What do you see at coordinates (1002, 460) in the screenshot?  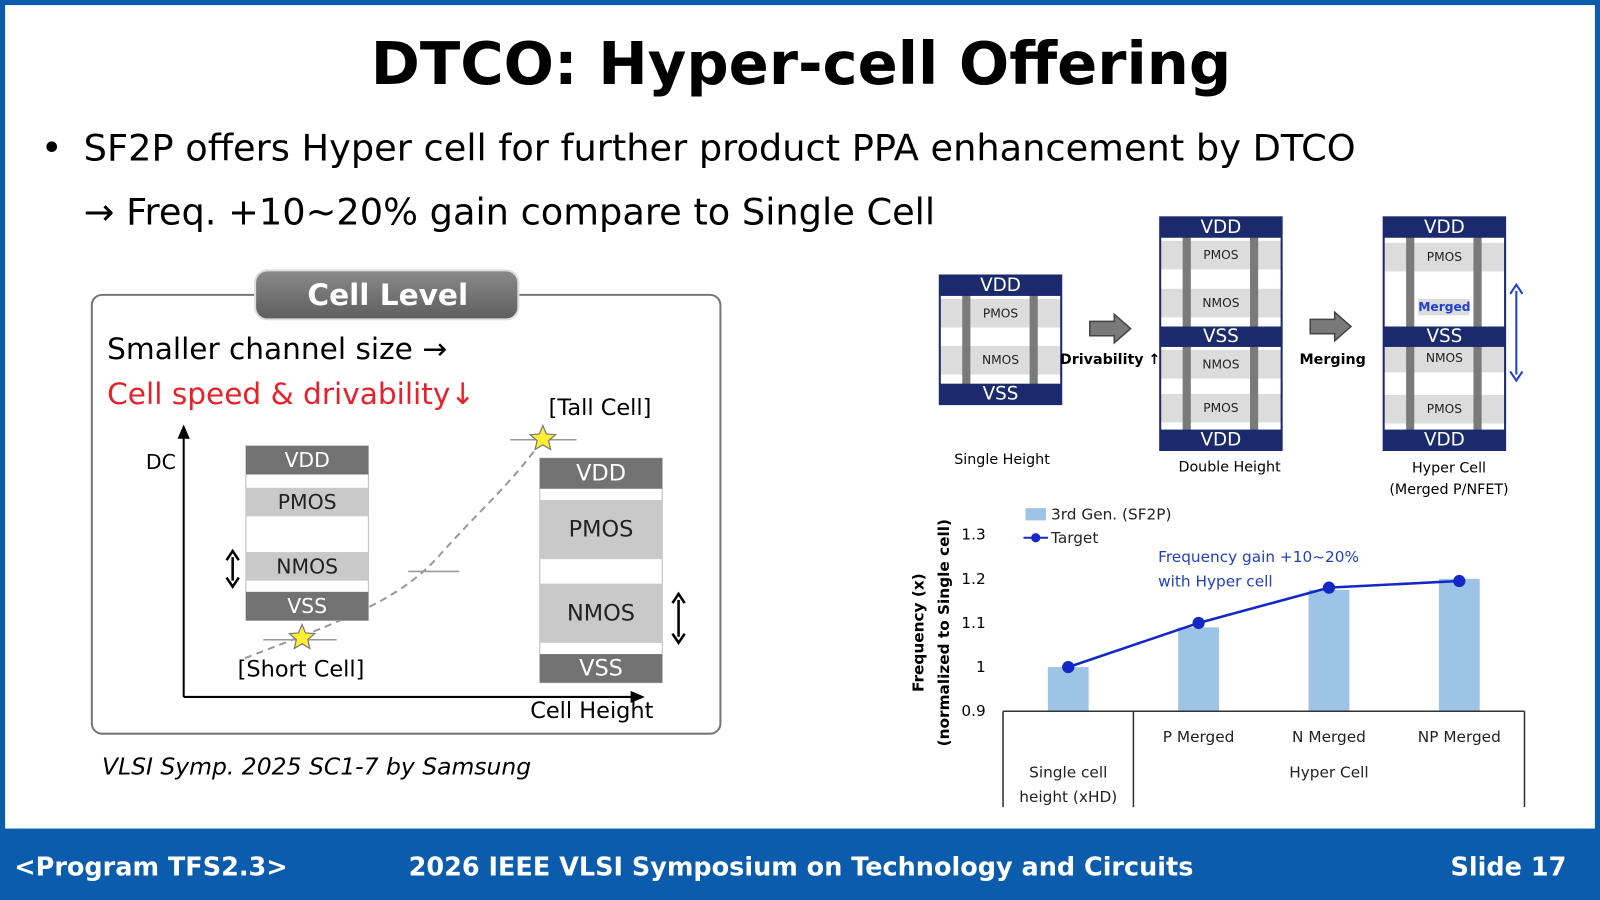 I see `cell-caption: Single Height` at bounding box center [1002, 460].